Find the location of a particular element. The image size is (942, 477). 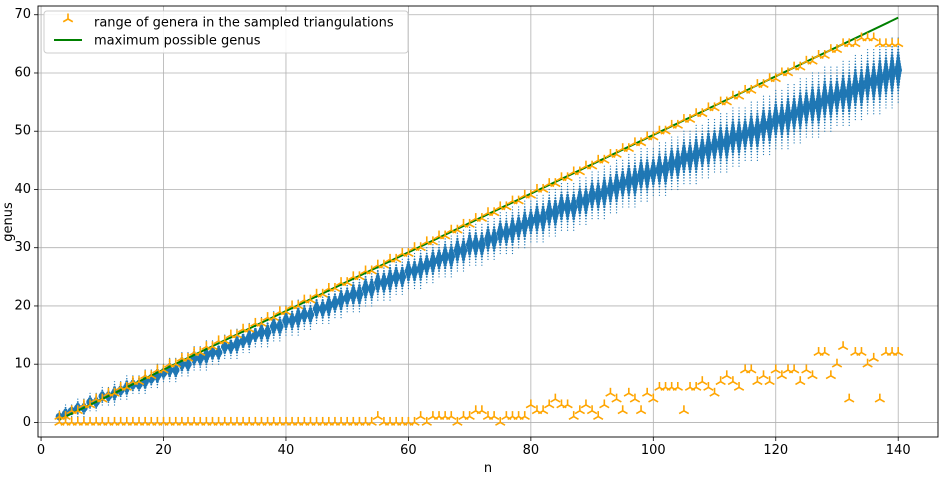

y-tick-label: 10 is located at coordinates (22, 364).